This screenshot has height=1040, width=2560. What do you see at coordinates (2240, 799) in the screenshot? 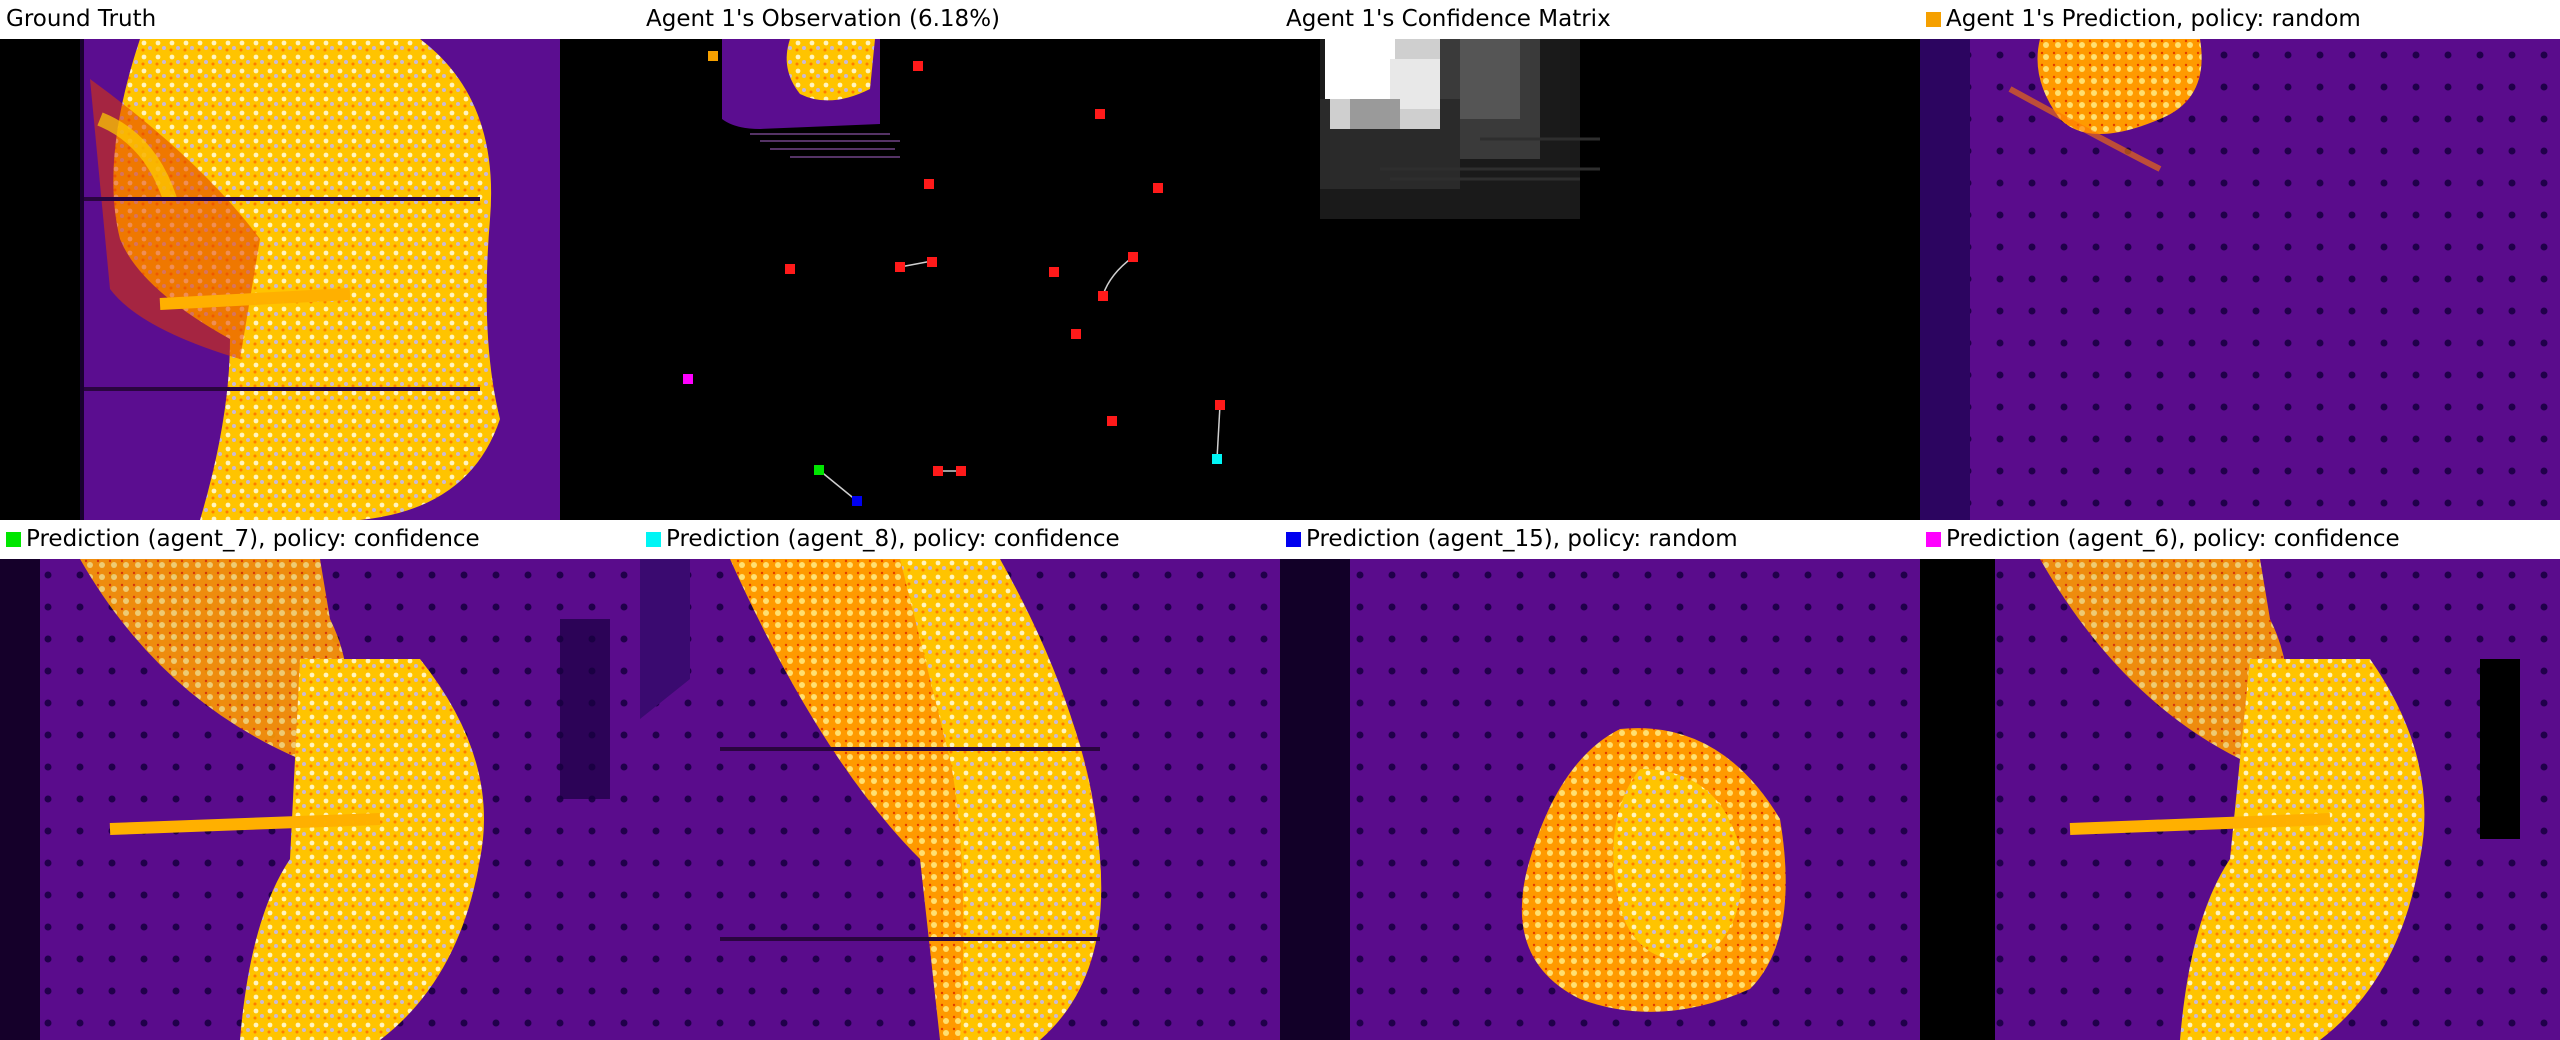
I see `agent-6-prediction-image` at bounding box center [2240, 799].